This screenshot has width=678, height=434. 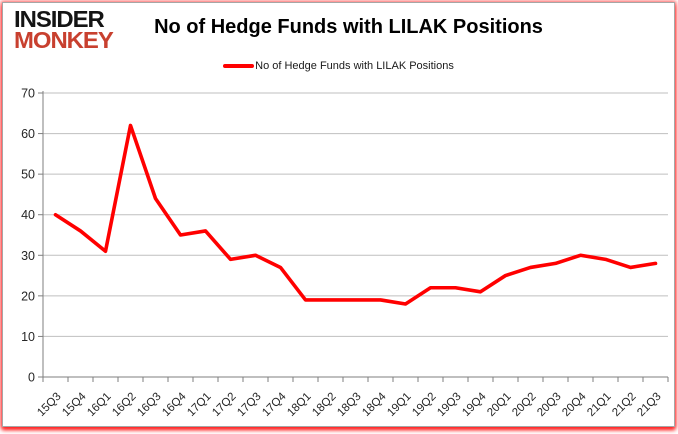 I want to click on chart-legend: No of Hedge Funds with LILAK Positions, so click(x=338, y=66).